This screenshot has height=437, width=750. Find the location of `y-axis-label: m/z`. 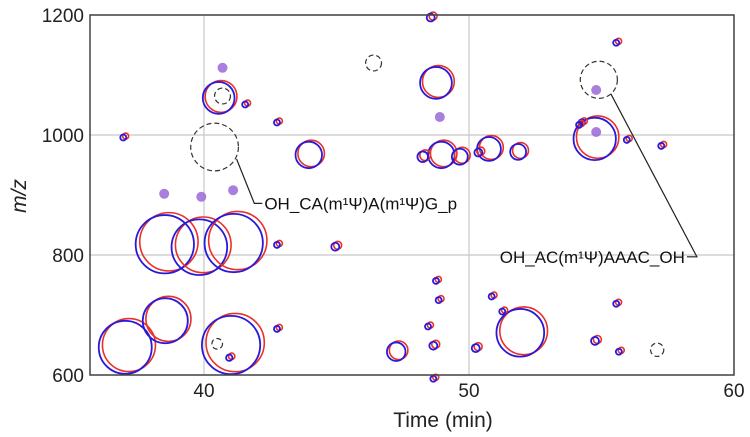

y-axis-label: m/z is located at coordinates (19, 196).